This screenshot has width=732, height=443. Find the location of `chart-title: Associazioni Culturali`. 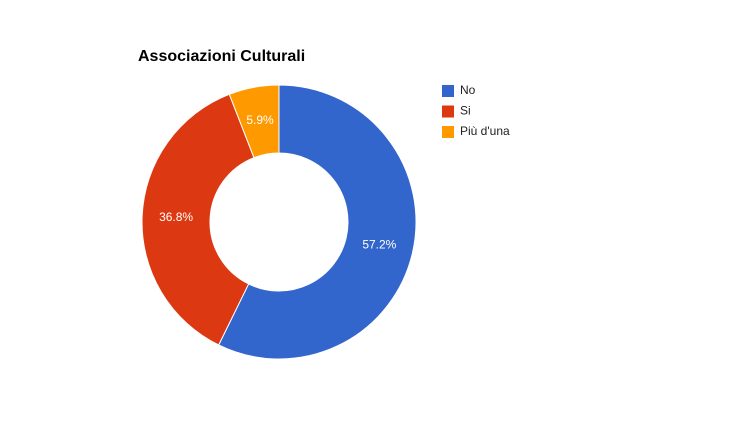

chart-title: Associazioni Culturali is located at coordinates (221, 56).